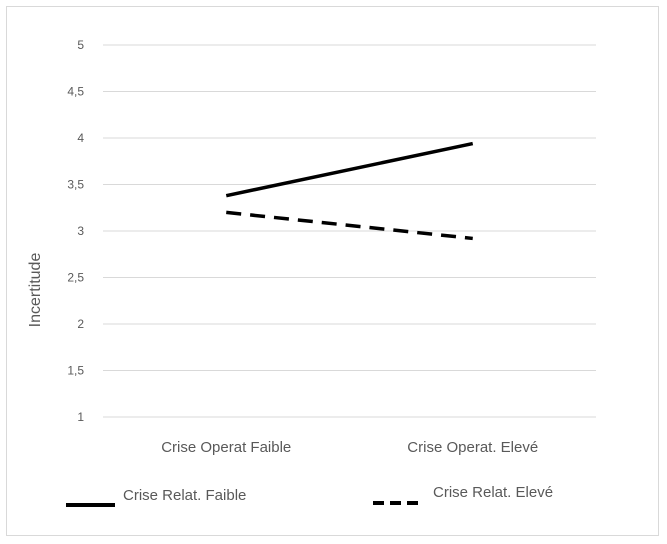 The width and height of the screenshot is (667, 544). Describe the element at coordinates (80, 231) in the screenshot. I see `y-tick-label: 3` at that location.